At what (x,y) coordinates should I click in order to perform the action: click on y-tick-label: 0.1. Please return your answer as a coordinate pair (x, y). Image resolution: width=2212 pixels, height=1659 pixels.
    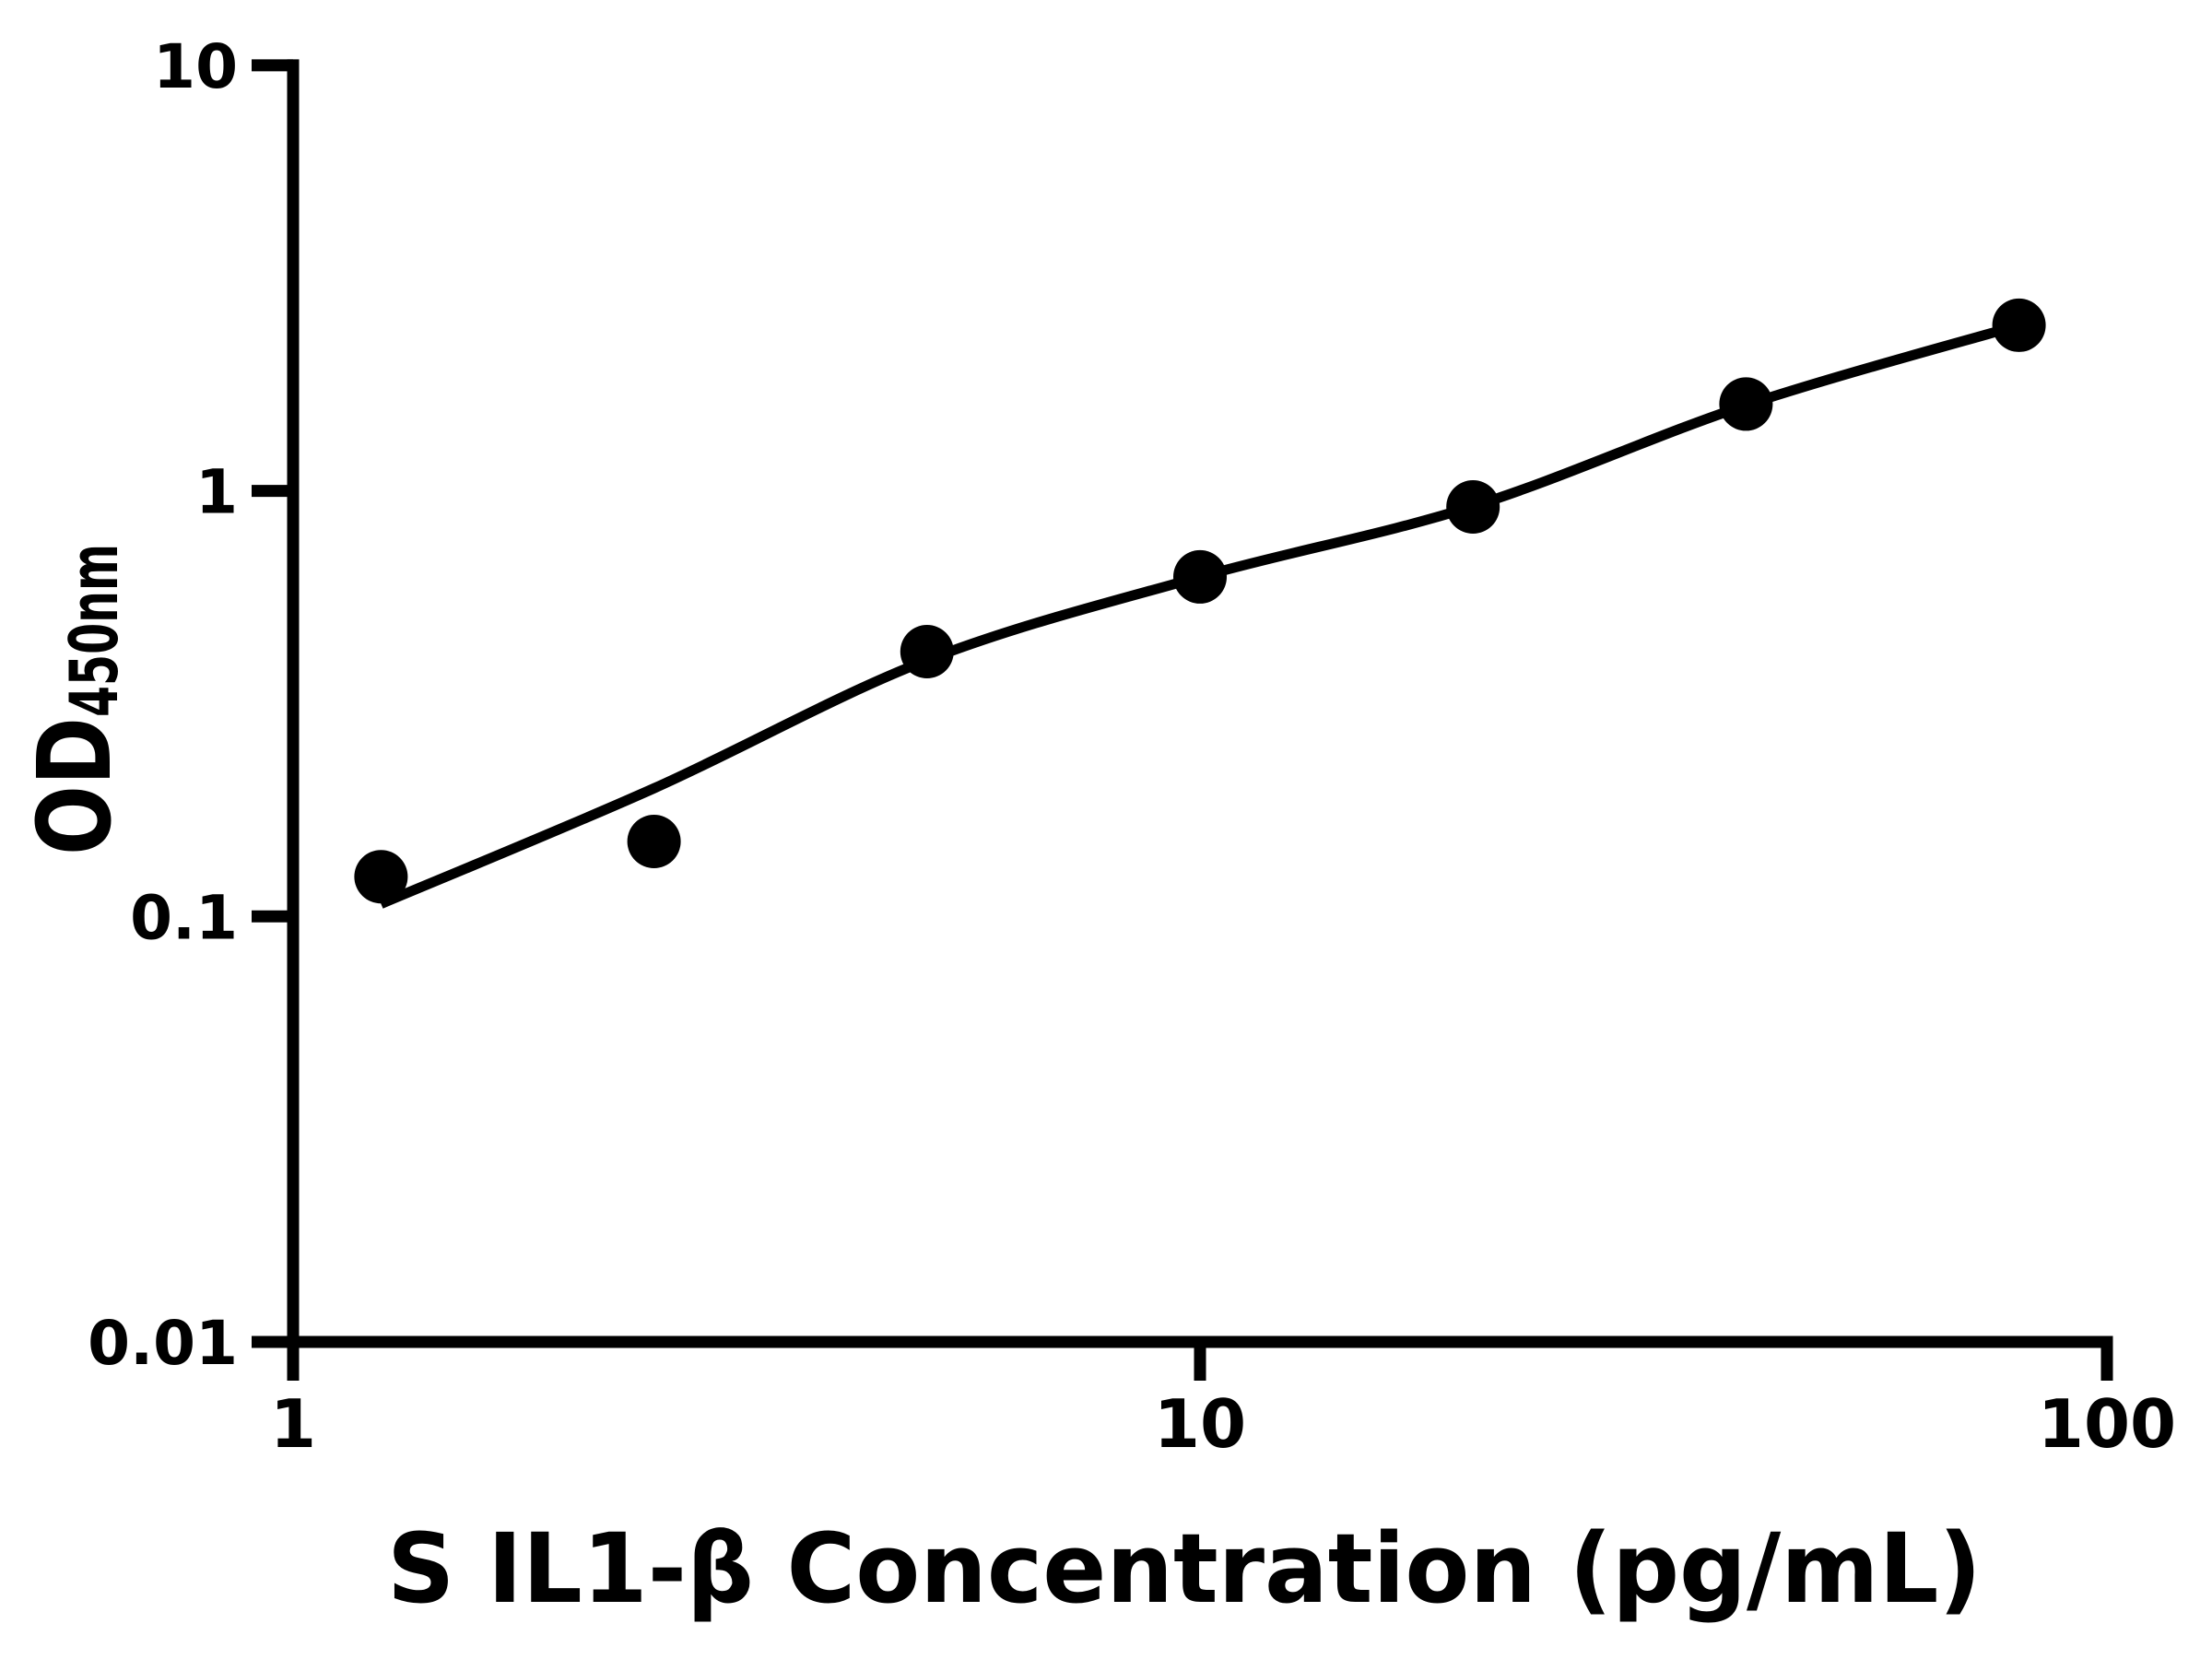
    Looking at the image, I should click on (184, 917).